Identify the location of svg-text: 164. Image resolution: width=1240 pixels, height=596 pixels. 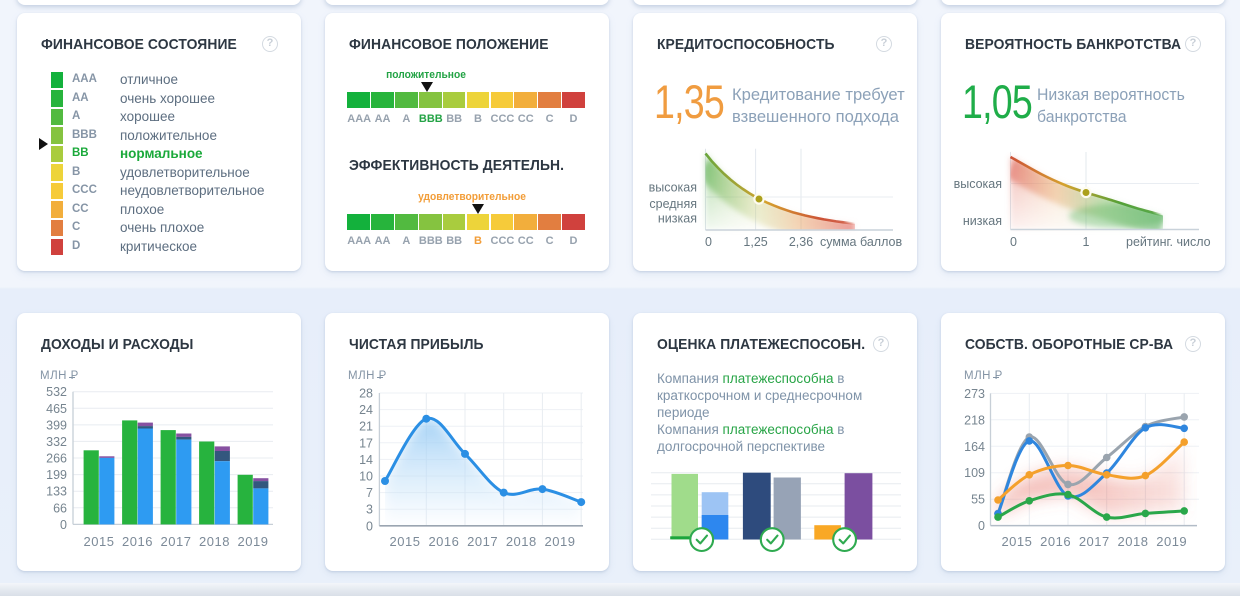
(974, 447).